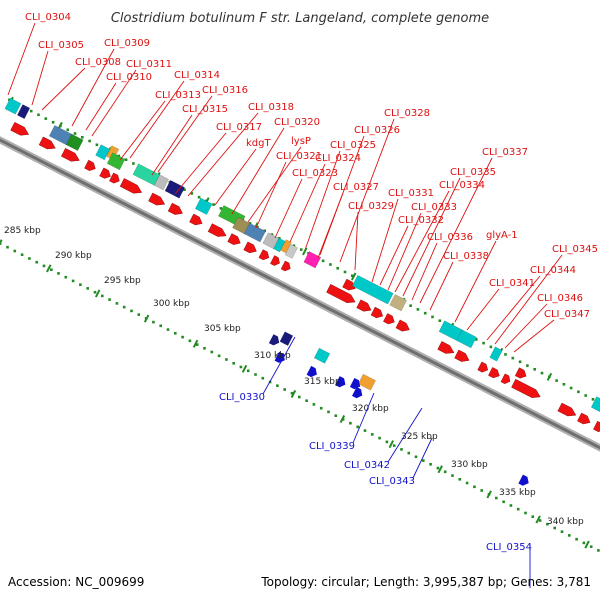 The width and height of the screenshot is (600, 600). What do you see at coordinates (560, 298) in the screenshot?
I see `gene-label: CLI_0346` at bounding box center [560, 298].